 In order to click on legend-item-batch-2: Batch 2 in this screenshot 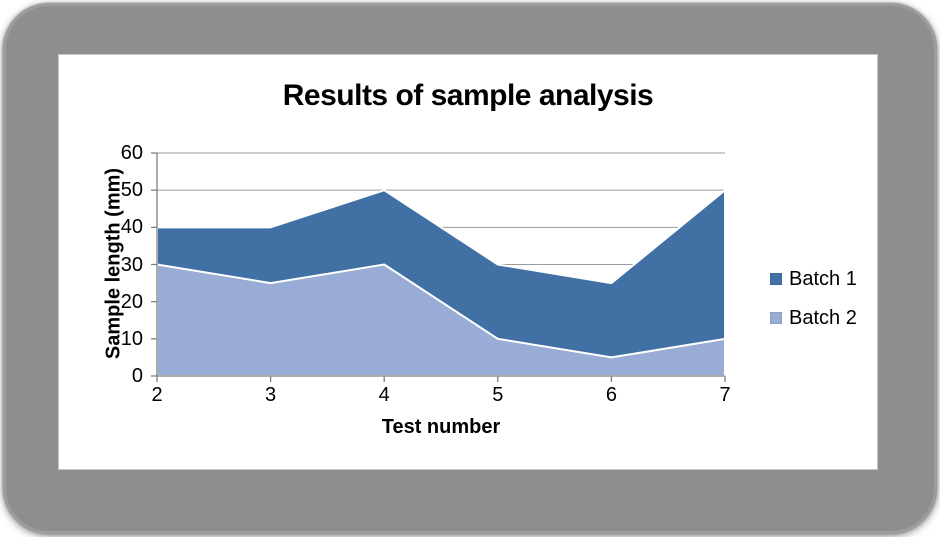, I will do `click(813, 318)`.